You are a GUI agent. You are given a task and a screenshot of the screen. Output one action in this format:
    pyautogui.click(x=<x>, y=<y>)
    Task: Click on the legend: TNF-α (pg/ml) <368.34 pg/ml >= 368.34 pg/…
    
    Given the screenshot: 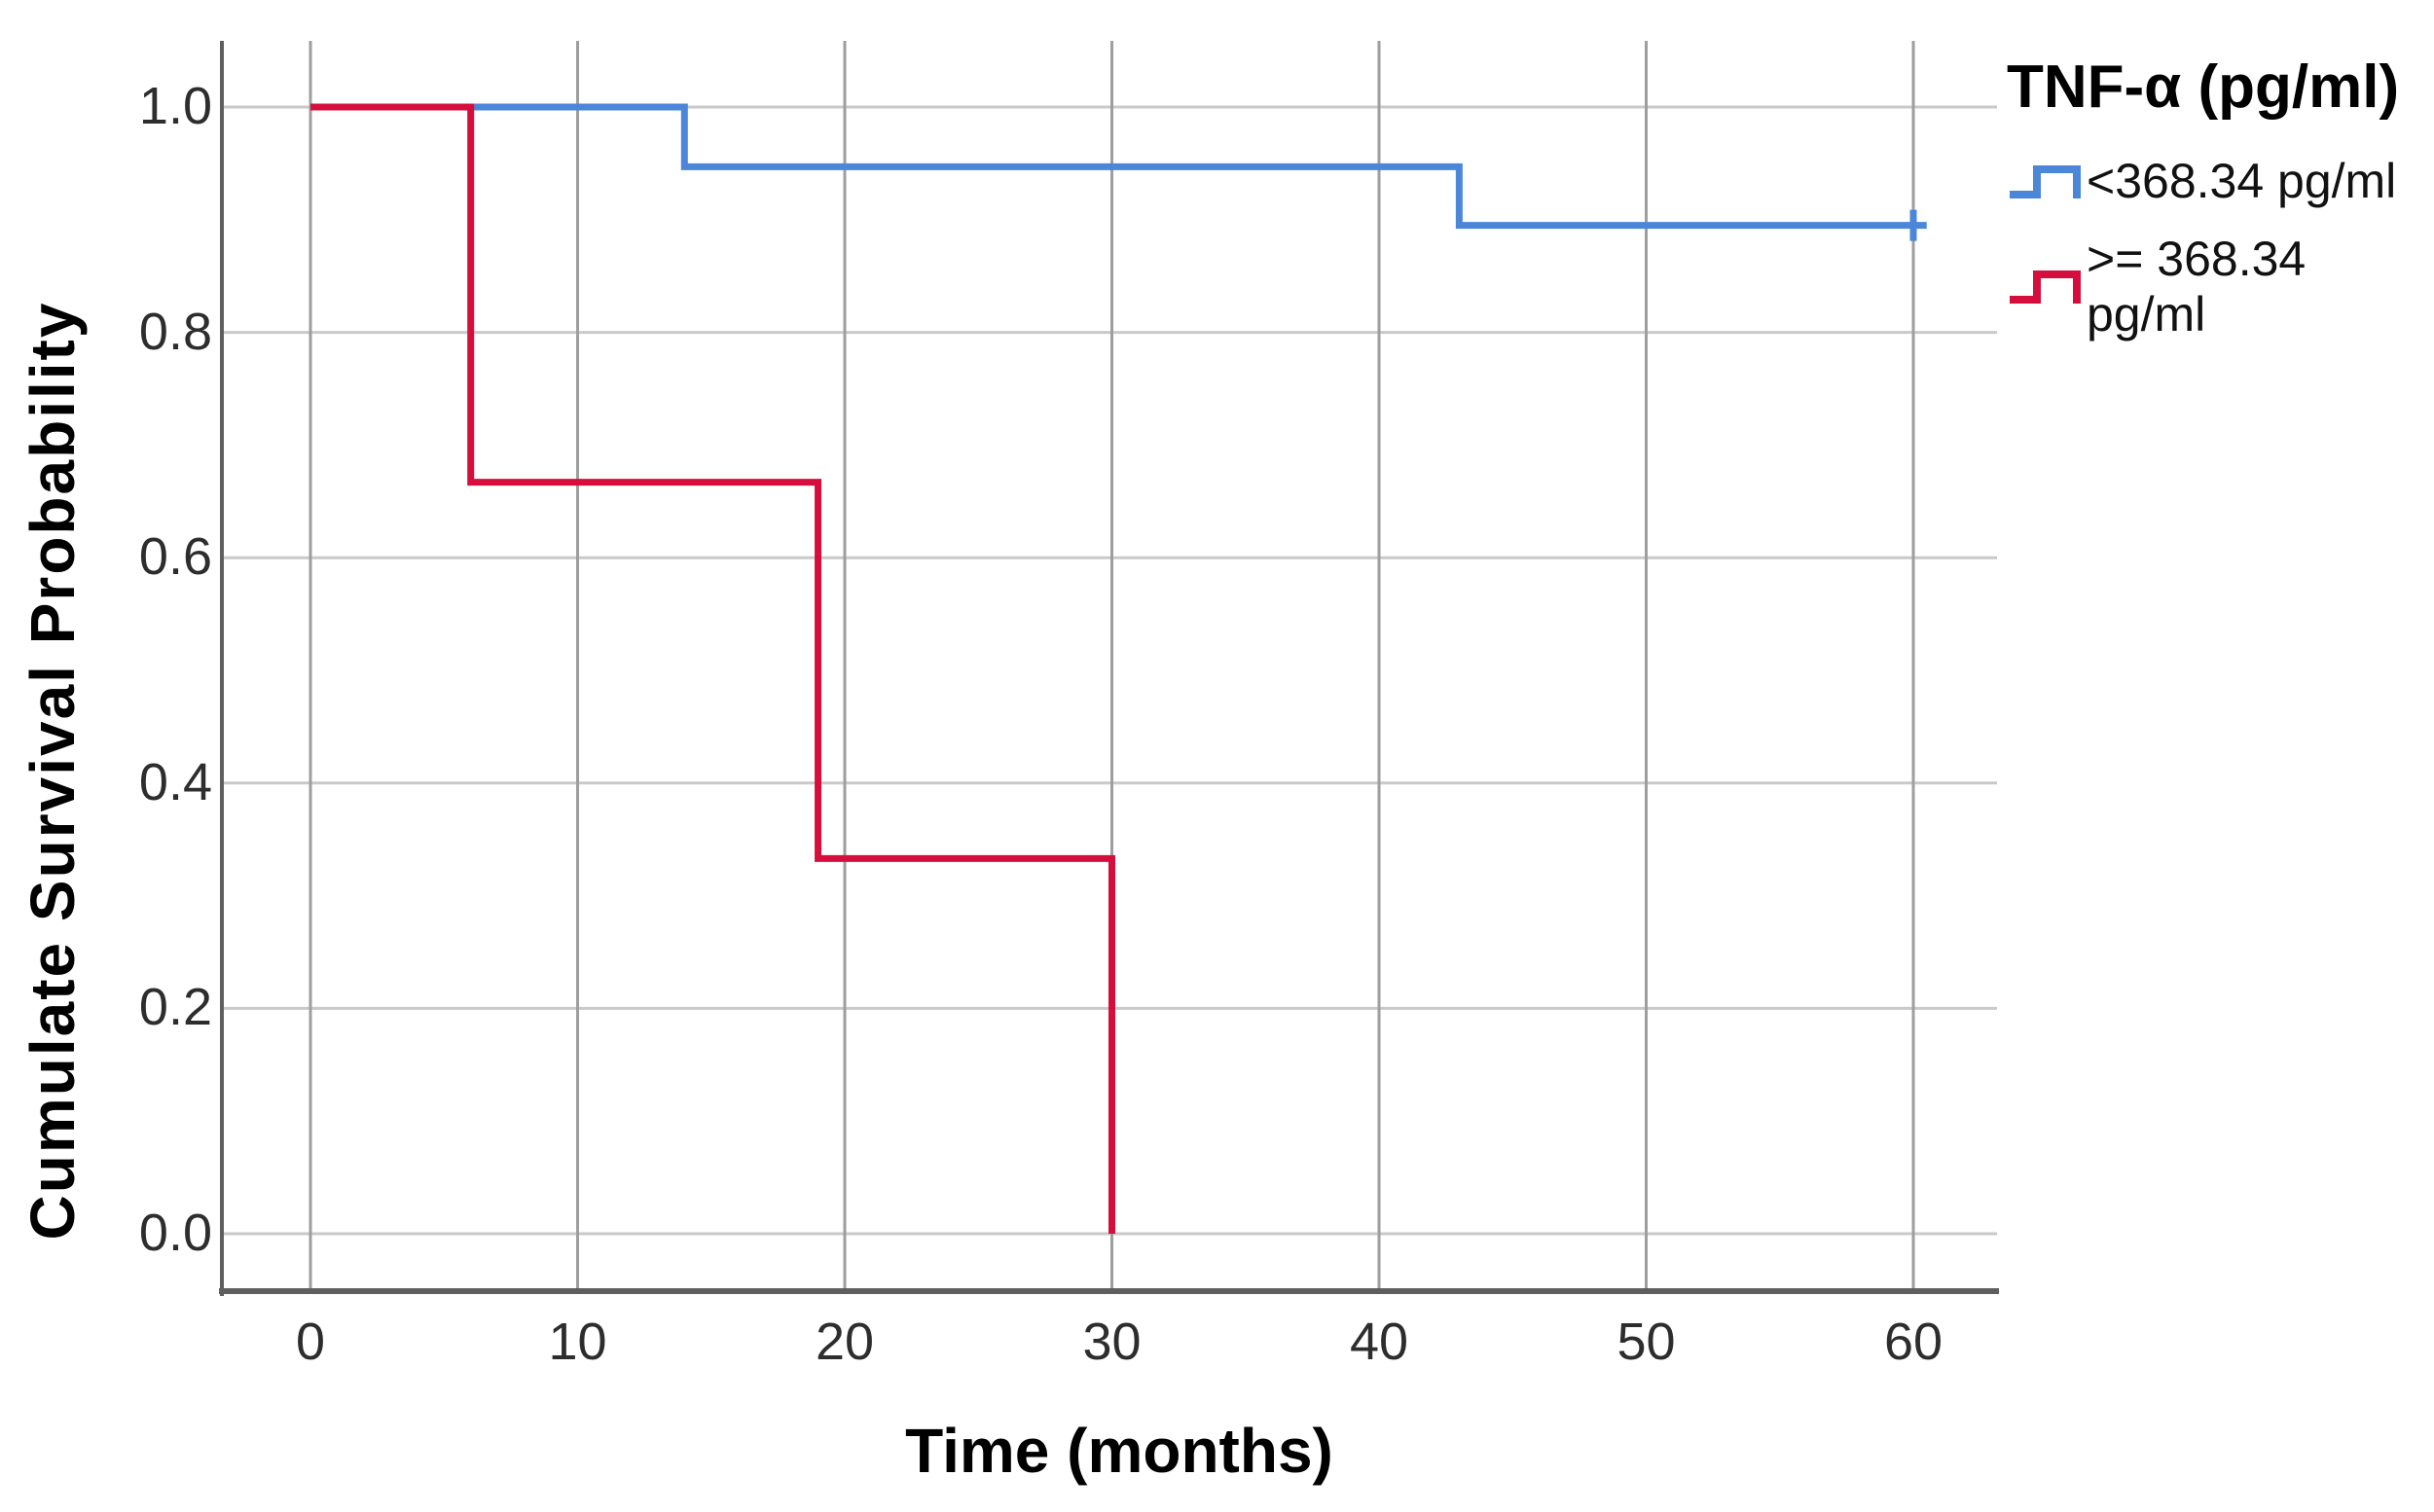 What is the action you would take?
    pyautogui.click(x=2216, y=209)
    